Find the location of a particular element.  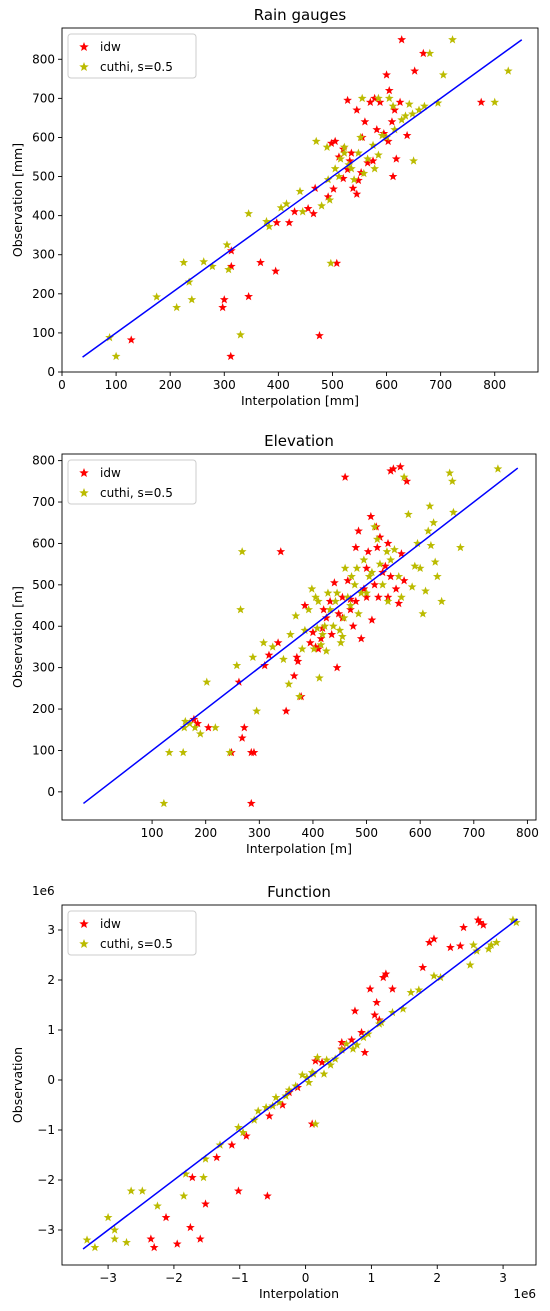

y-tick-label: 800 is located at coordinates (43, 59).